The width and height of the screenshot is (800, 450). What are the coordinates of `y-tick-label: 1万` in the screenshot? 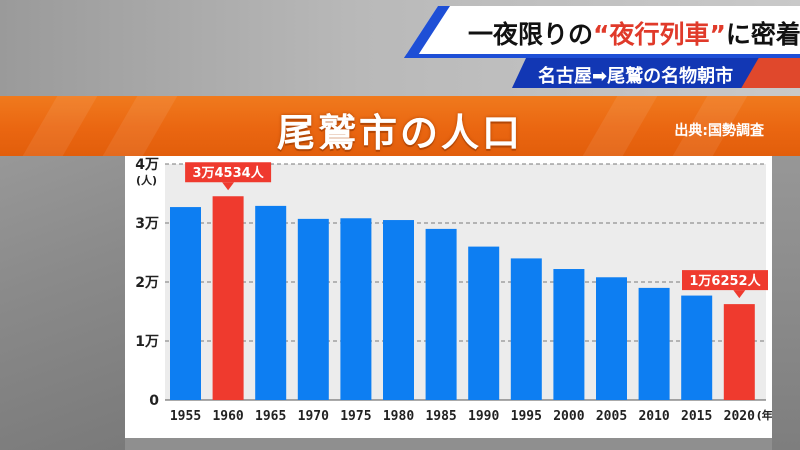 It's located at (147, 342).